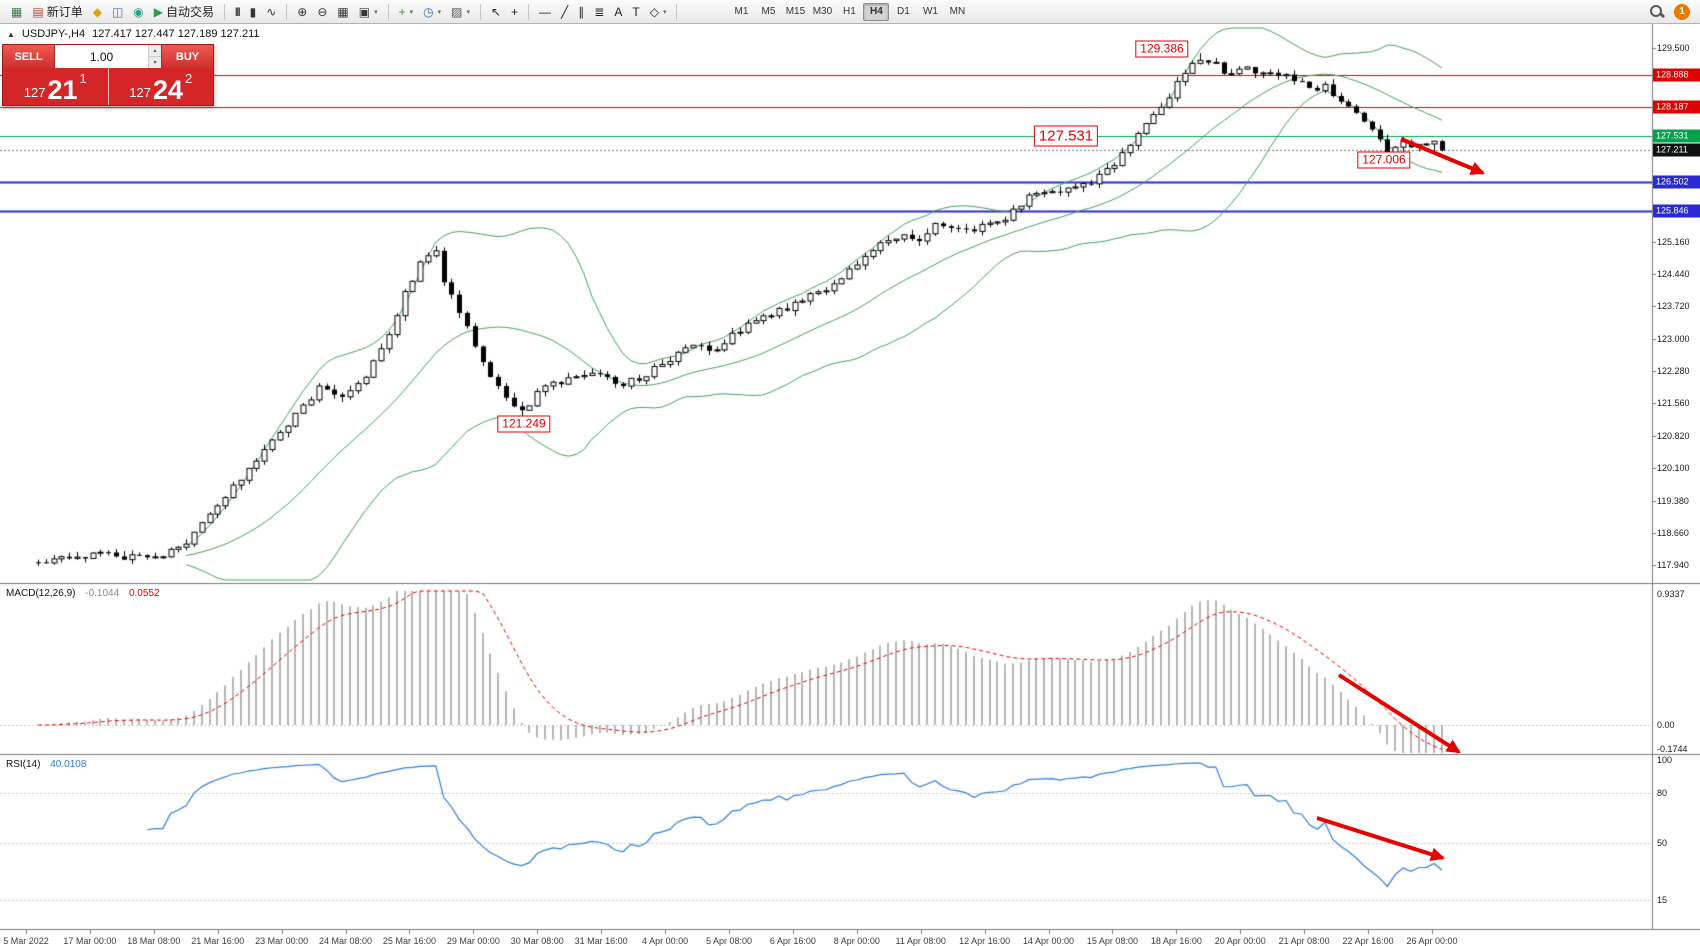  I want to click on shapes-button: ◇ ▾, so click(658, 12).